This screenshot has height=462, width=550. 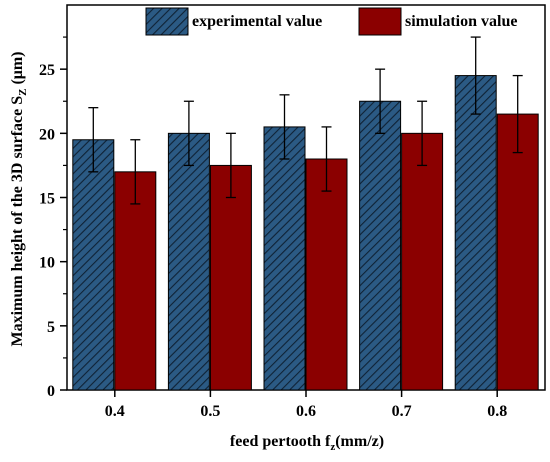 I want to click on x-tick-label-0.4: 0.4, so click(x=115, y=411).